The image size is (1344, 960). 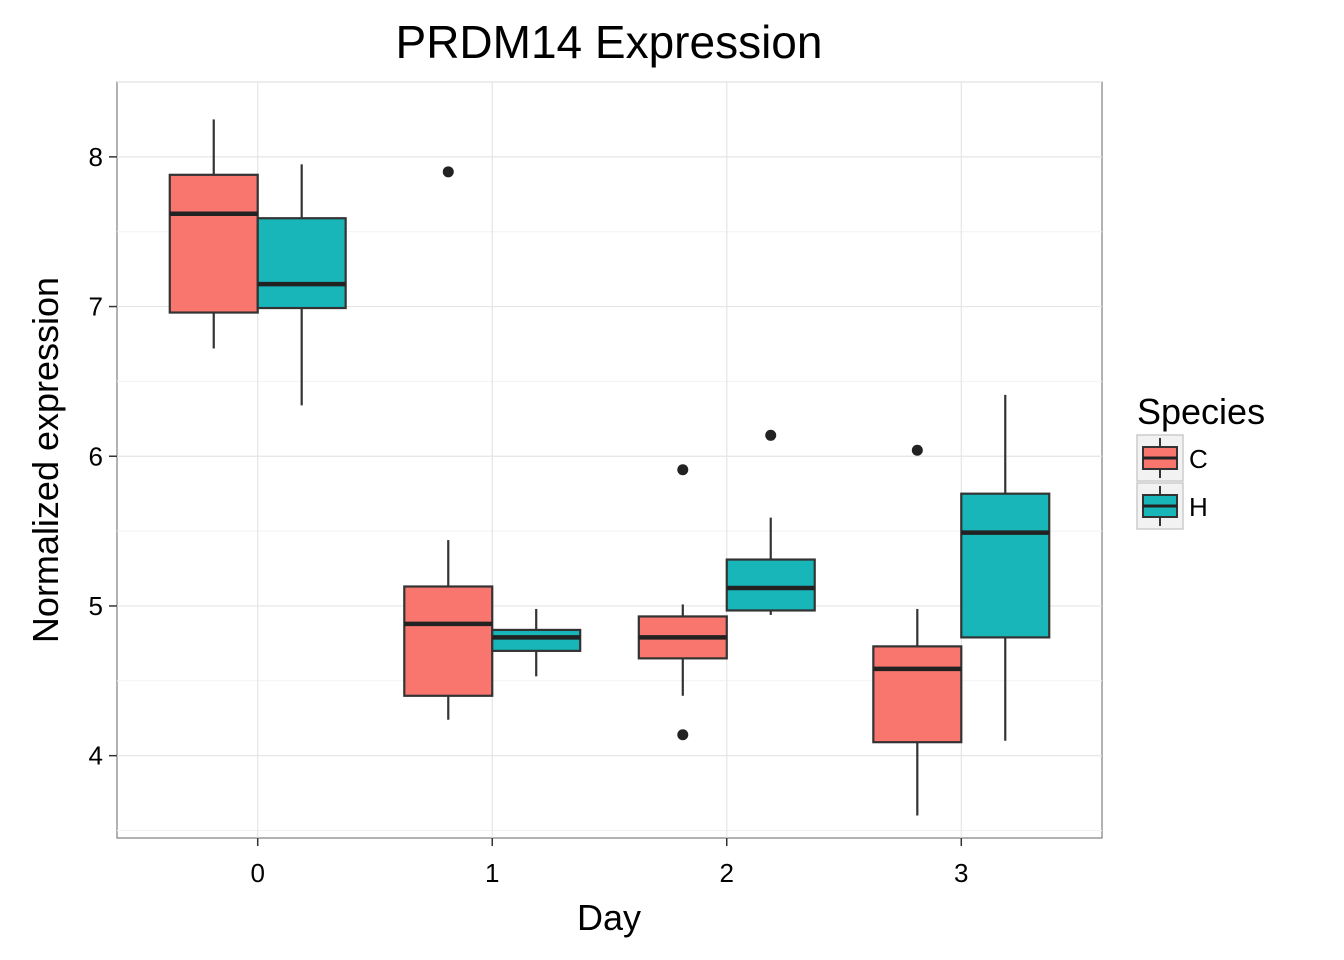 What do you see at coordinates (96, 606) in the screenshot?
I see `y-tick-label: 5` at bounding box center [96, 606].